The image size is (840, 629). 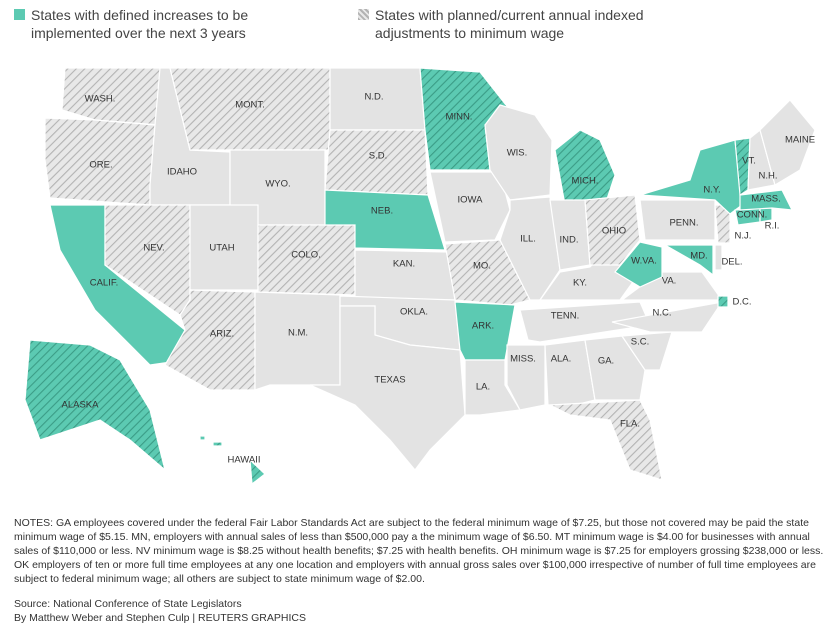 What do you see at coordinates (743, 236) in the screenshot?
I see `state-label: N.J.` at bounding box center [743, 236].